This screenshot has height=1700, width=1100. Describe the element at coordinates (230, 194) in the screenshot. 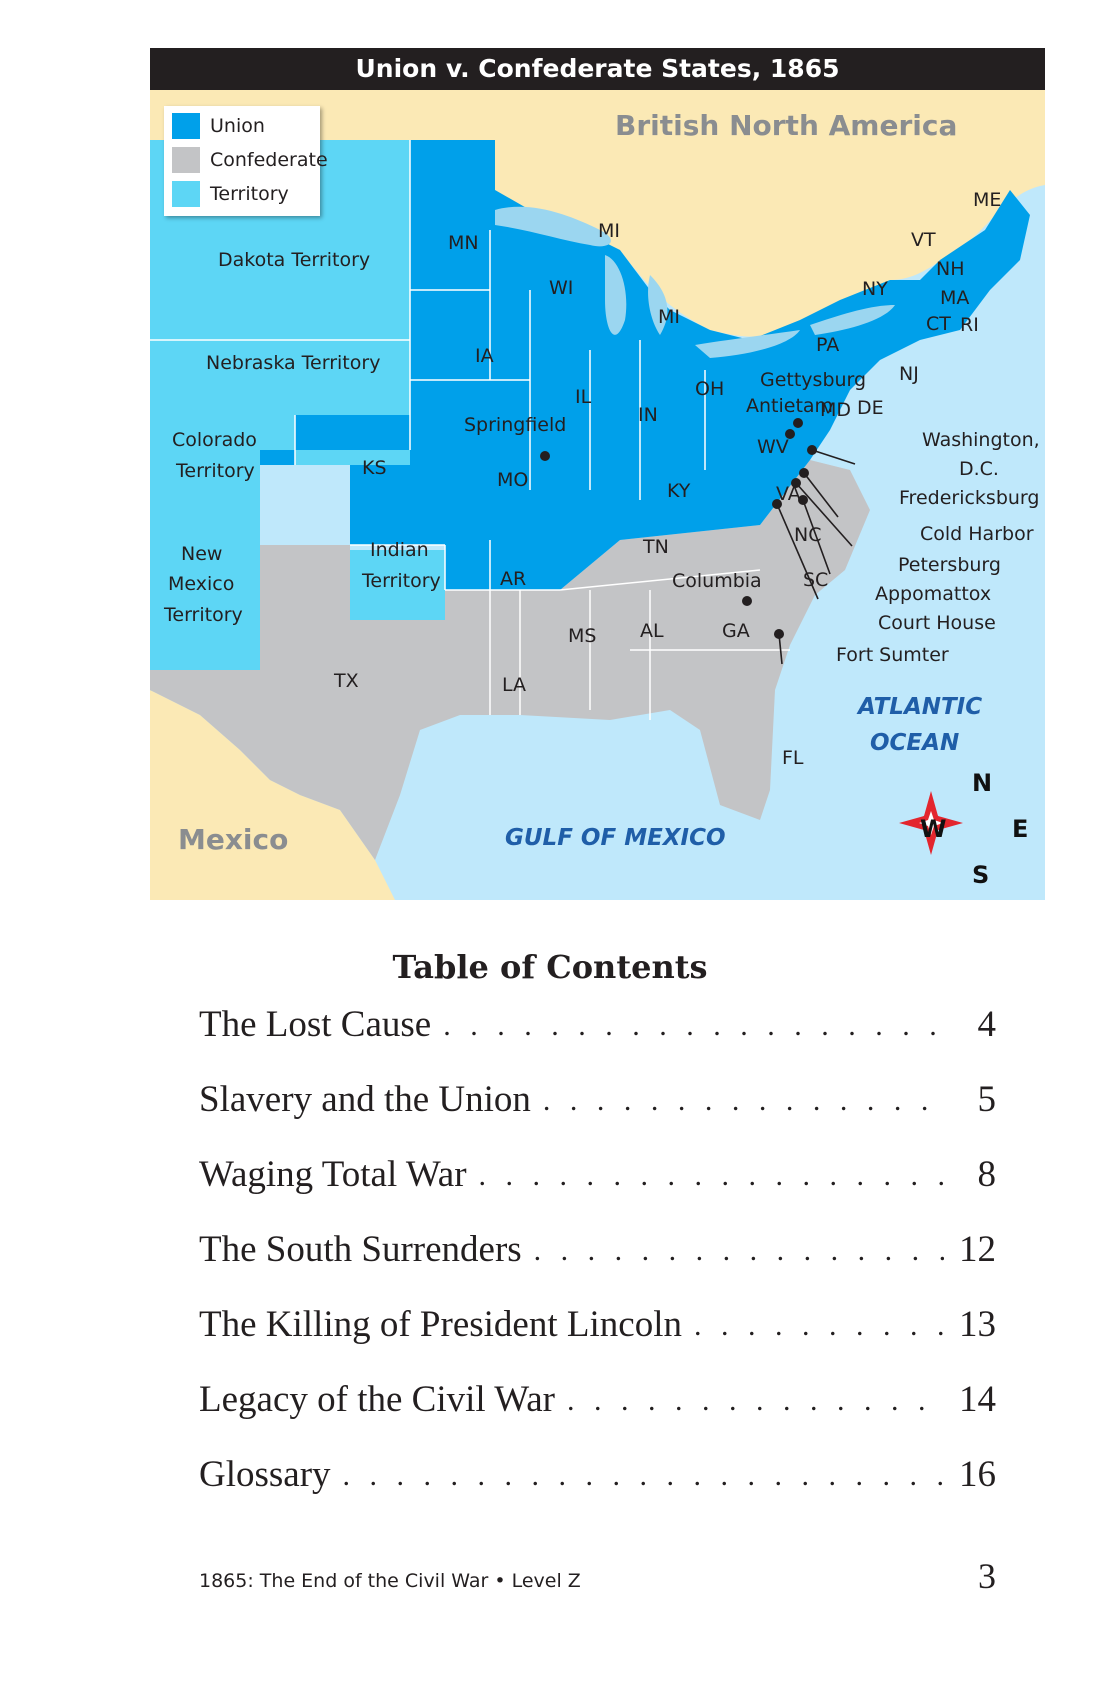

I see `legend-territory: Territory` at that location.